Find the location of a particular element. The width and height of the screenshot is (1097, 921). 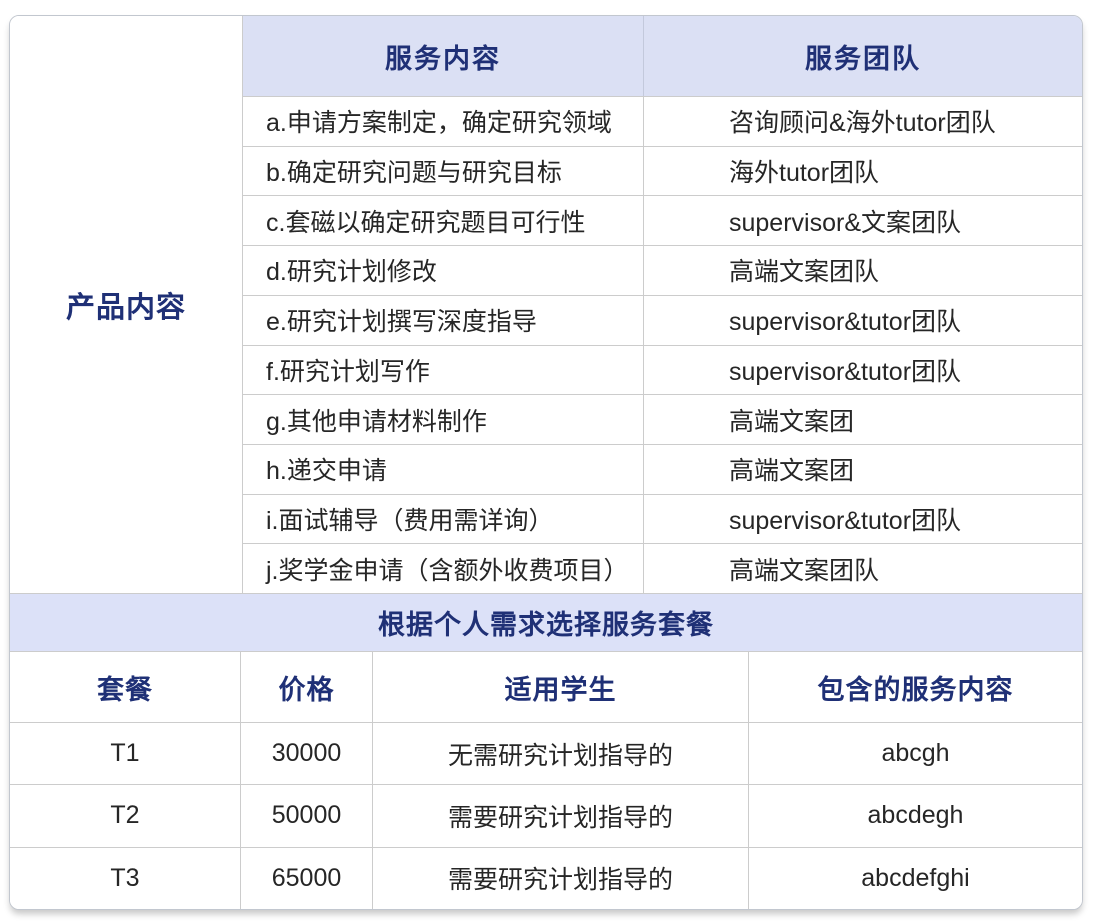

package-row-t2: T2 50000 需要研究计划指导的 abcdegh is located at coordinates (546, 815).